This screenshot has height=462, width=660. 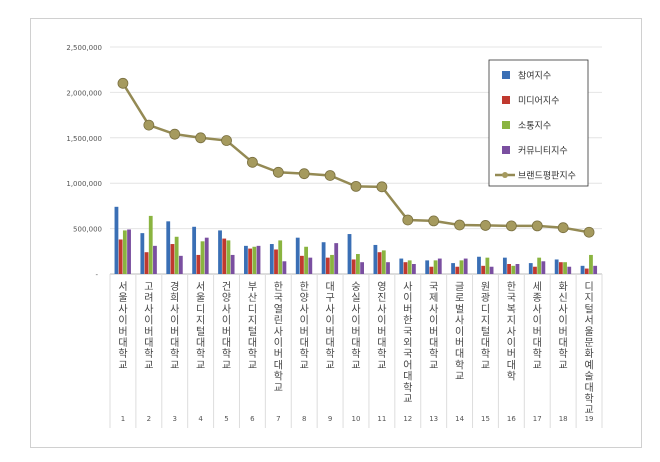 What do you see at coordinates (485, 419) in the screenshot?
I see `rank-label: 15` at bounding box center [485, 419].